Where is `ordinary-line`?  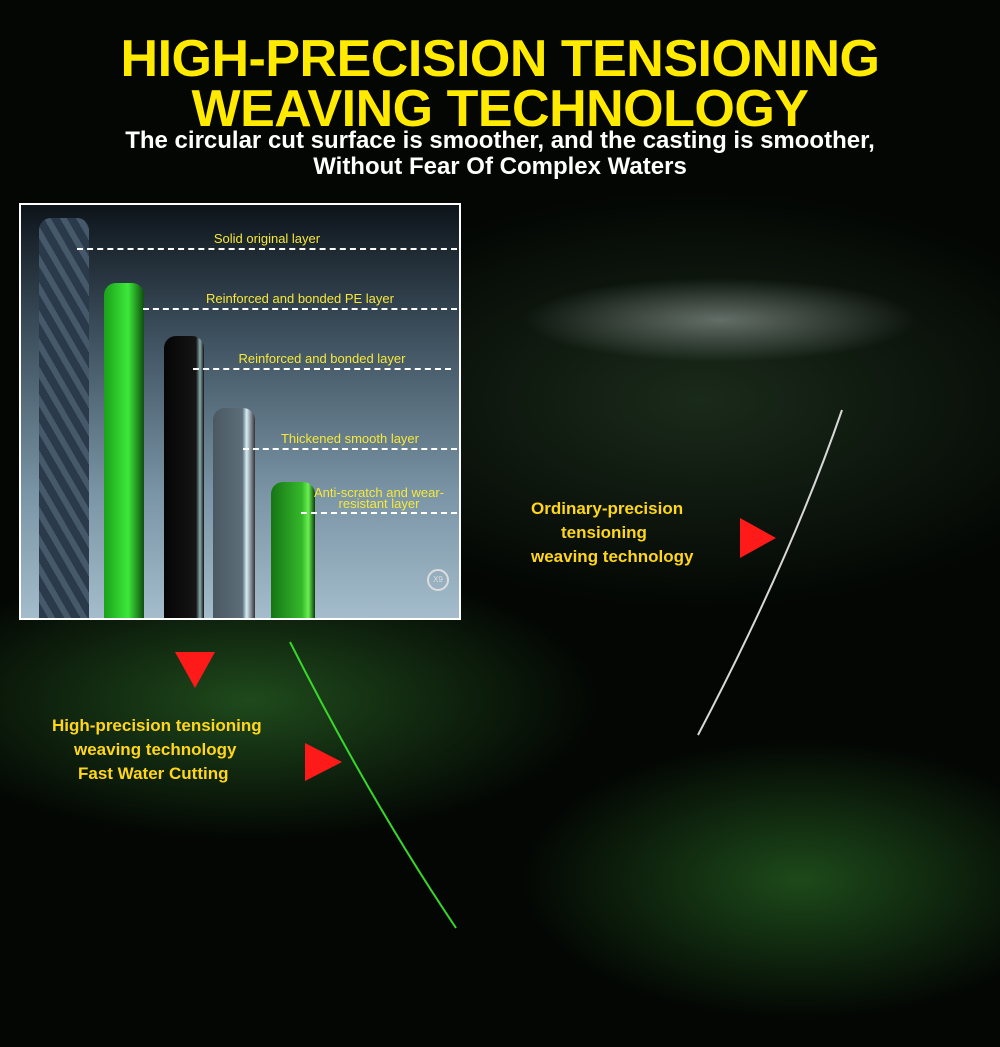 ordinary-line is located at coordinates (770, 572).